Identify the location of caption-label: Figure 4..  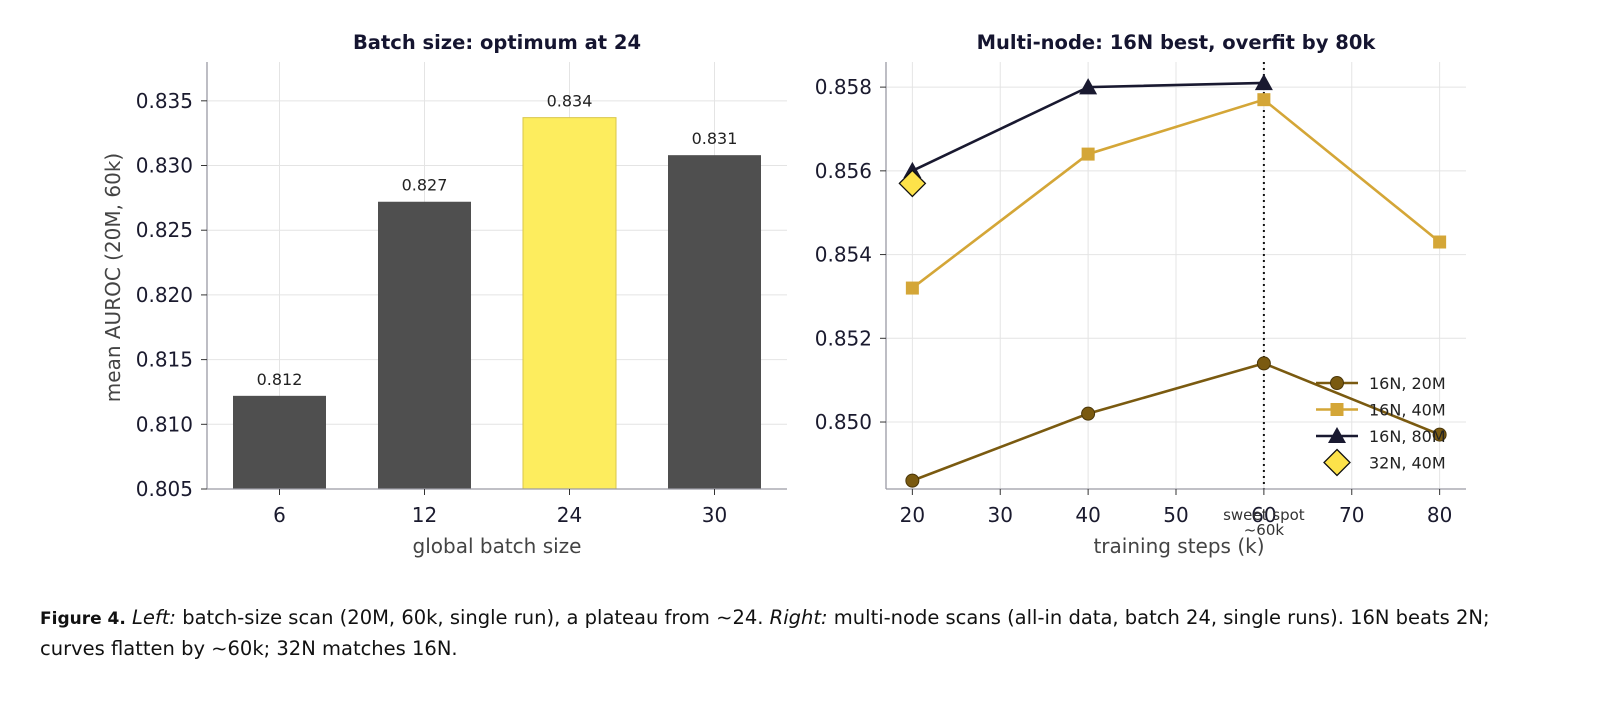
(83, 619).